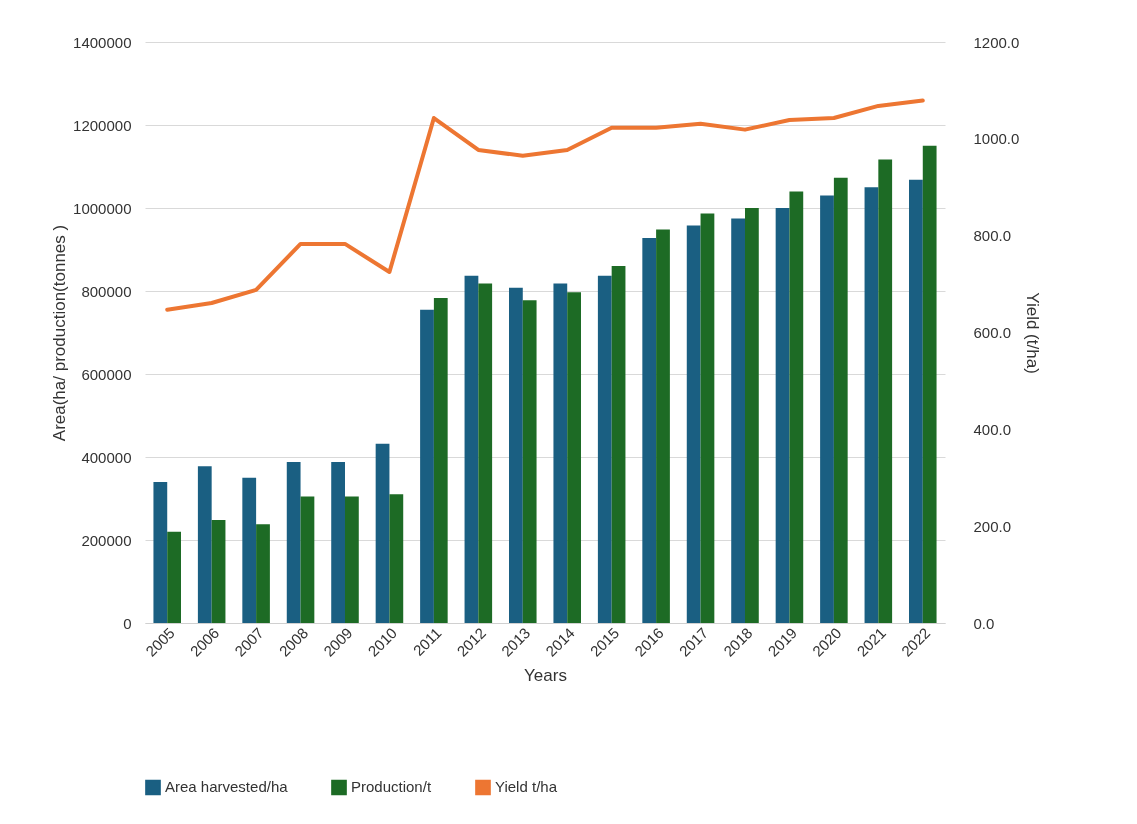 This screenshot has width=1137, height=824. What do you see at coordinates (996, 42) in the screenshot?
I see `y2-tick-label: 1200.0` at bounding box center [996, 42].